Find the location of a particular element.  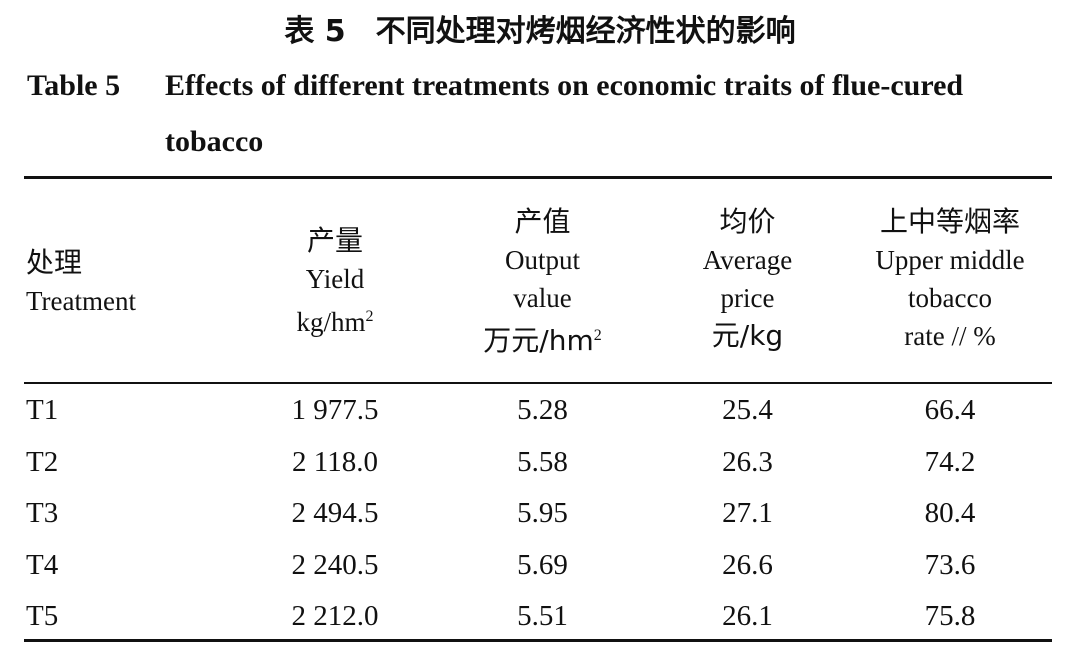

header-upper-middle-rate-en-1: Upper middle is located at coordinates (950, 260).